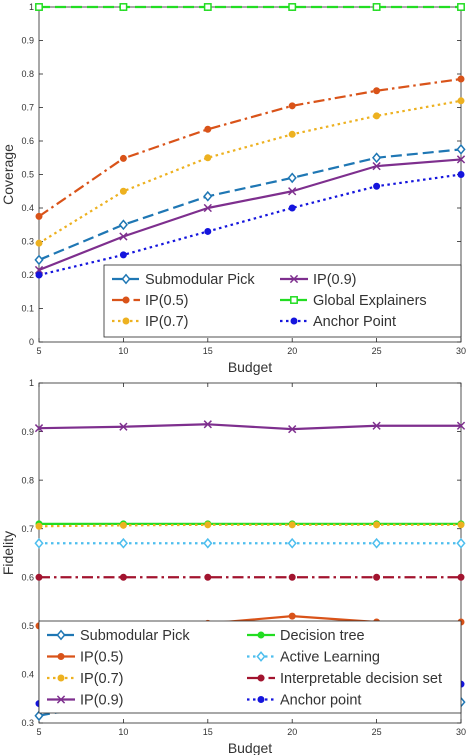 Image resolution: width=470 pixels, height=755 pixels. What do you see at coordinates (27, 208) in the screenshot?
I see `coverage-y-tick-label: 0.4` at bounding box center [27, 208].